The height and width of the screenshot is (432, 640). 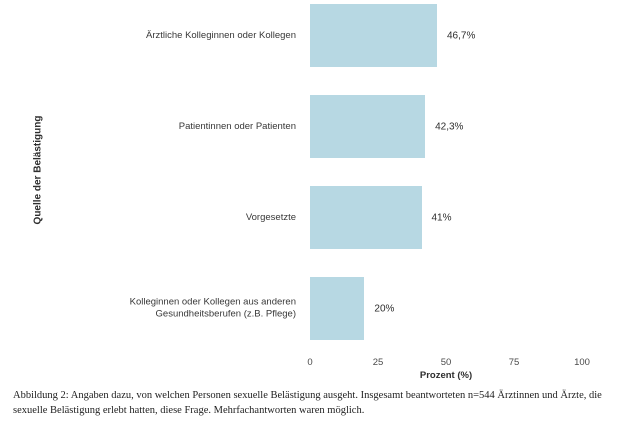 I want to click on y-axis-title: Quelle der Belästigung, so click(x=38, y=170).